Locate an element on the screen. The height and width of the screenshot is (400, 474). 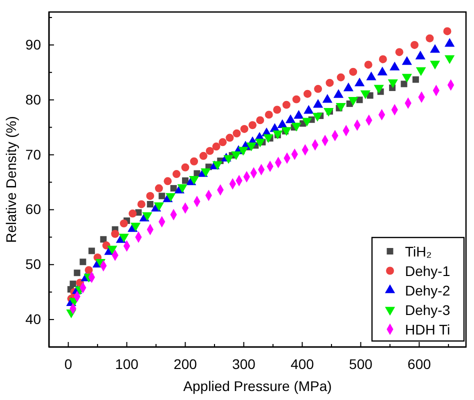
x-tick-label: 300 is located at coordinates (244, 364).